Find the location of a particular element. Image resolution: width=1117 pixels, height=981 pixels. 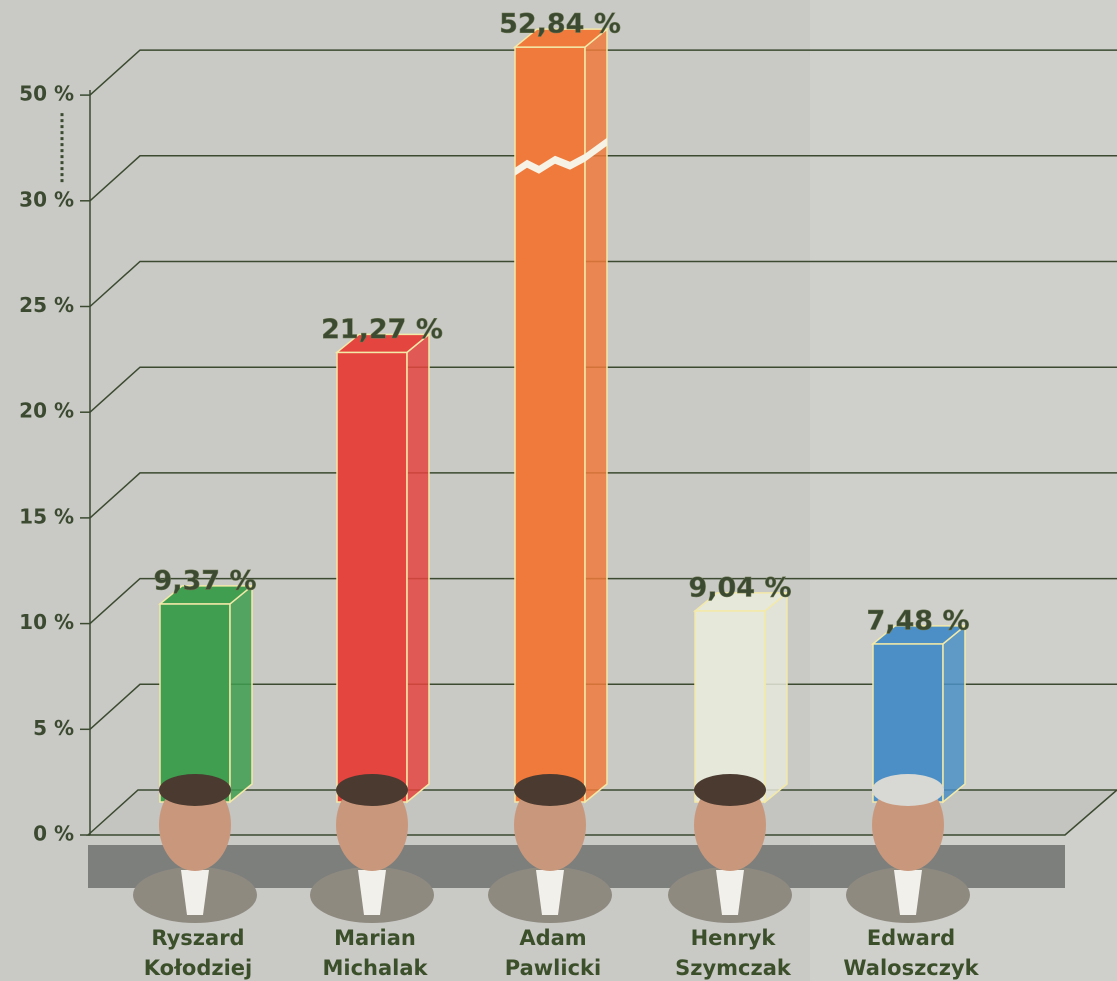

category-label: Marian Michalak is located at coordinates (375, 953).